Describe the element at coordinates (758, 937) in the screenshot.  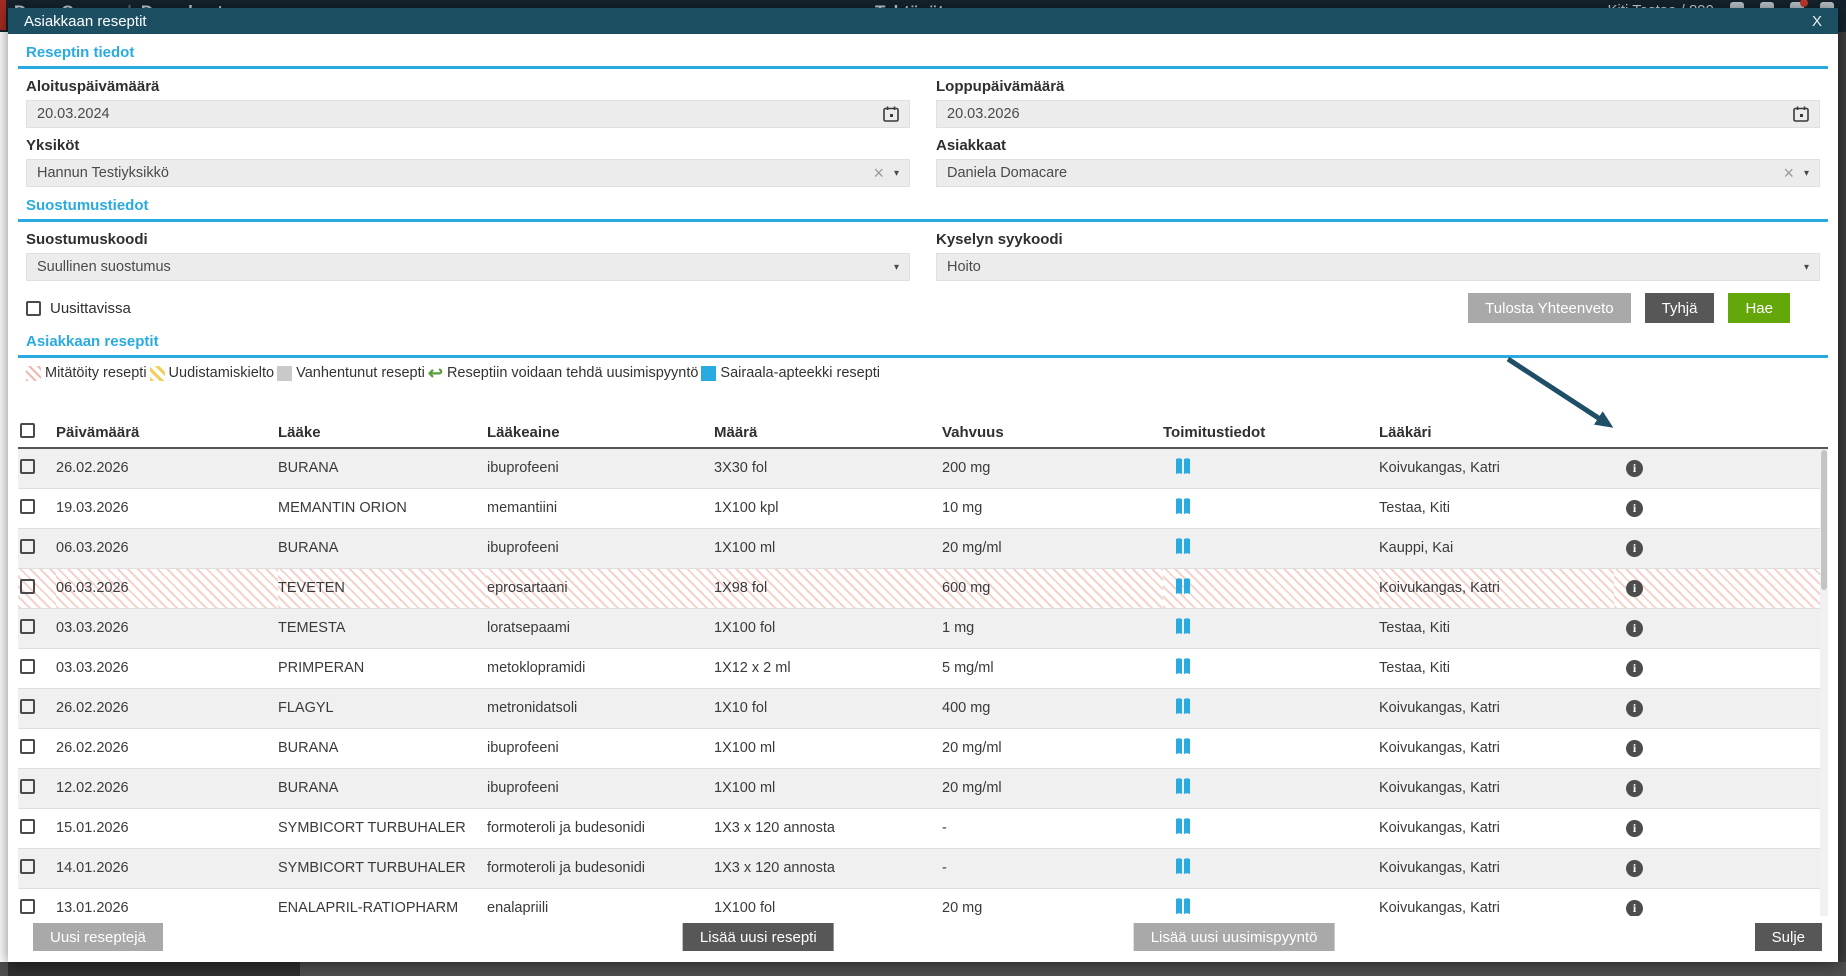
I see `add-prescription-button: Lisää uusi resepti` at that location.